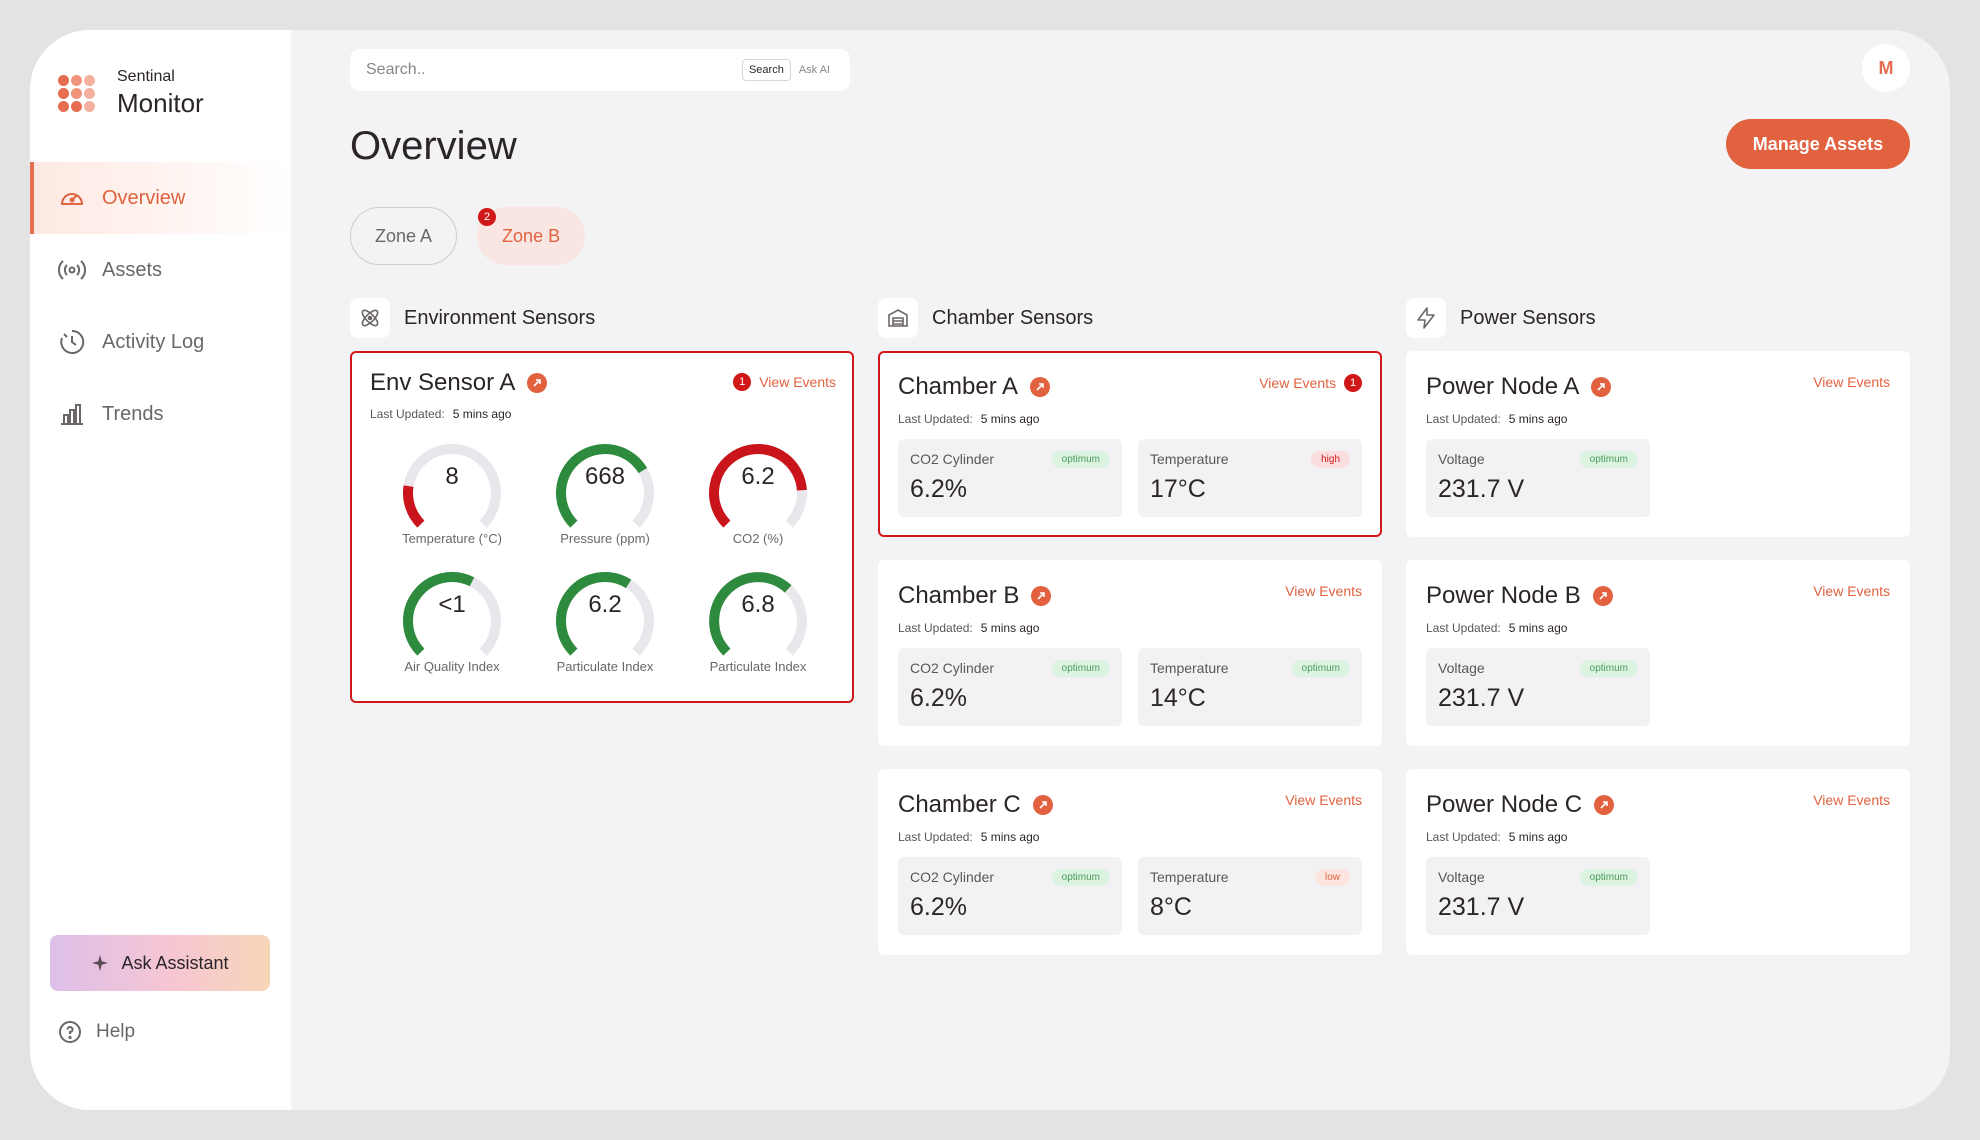 The width and height of the screenshot is (1980, 1140). What do you see at coordinates (758, 538) in the screenshot?
I see `gauge-label: CO2 (%)` at bounding box center [758, 538].